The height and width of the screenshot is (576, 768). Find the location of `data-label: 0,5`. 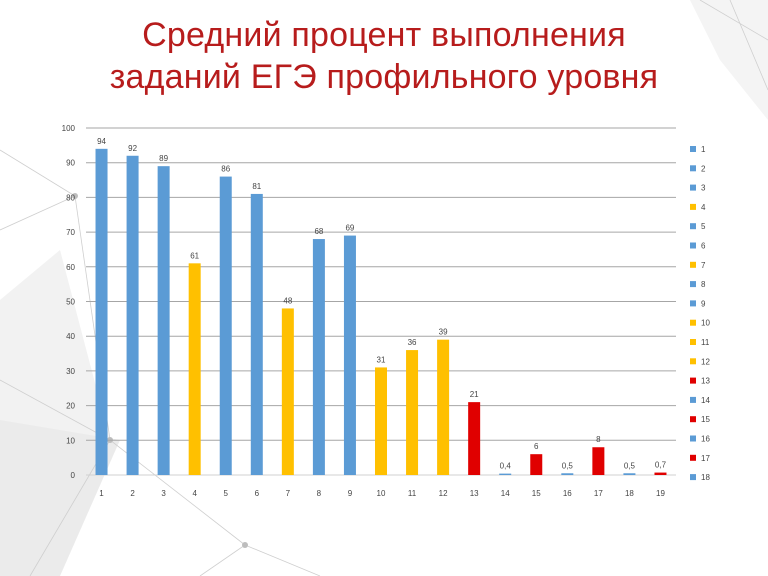

data-label: 0,5 is located at coordinates (630, 465).